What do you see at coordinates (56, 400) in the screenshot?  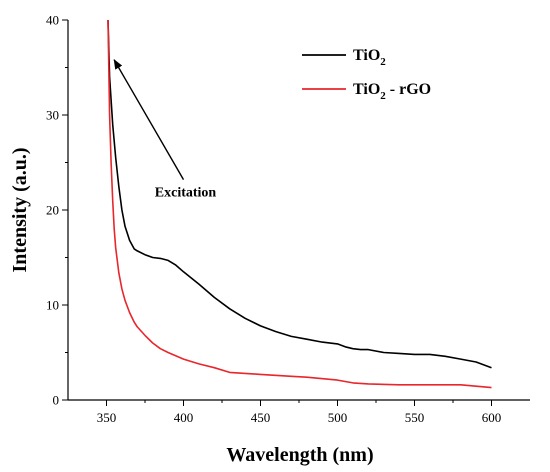 I see `y-tick-label: 0` at bounding box center [56, 400].